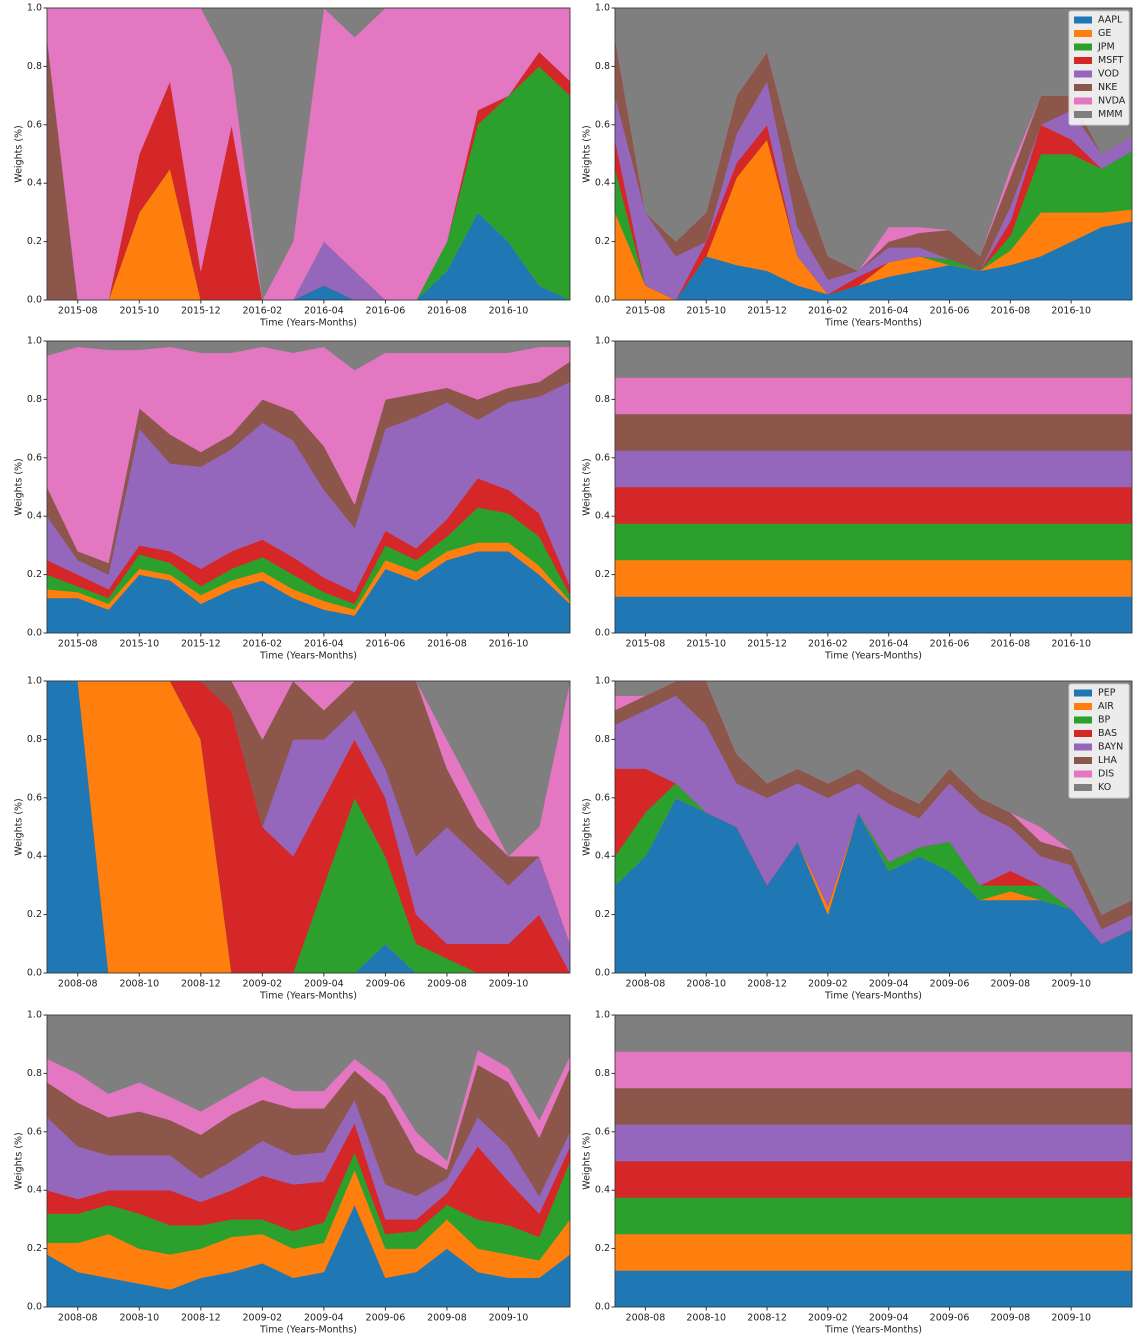  I want to click on y-tick-label: 0.0, so click(34, 633).